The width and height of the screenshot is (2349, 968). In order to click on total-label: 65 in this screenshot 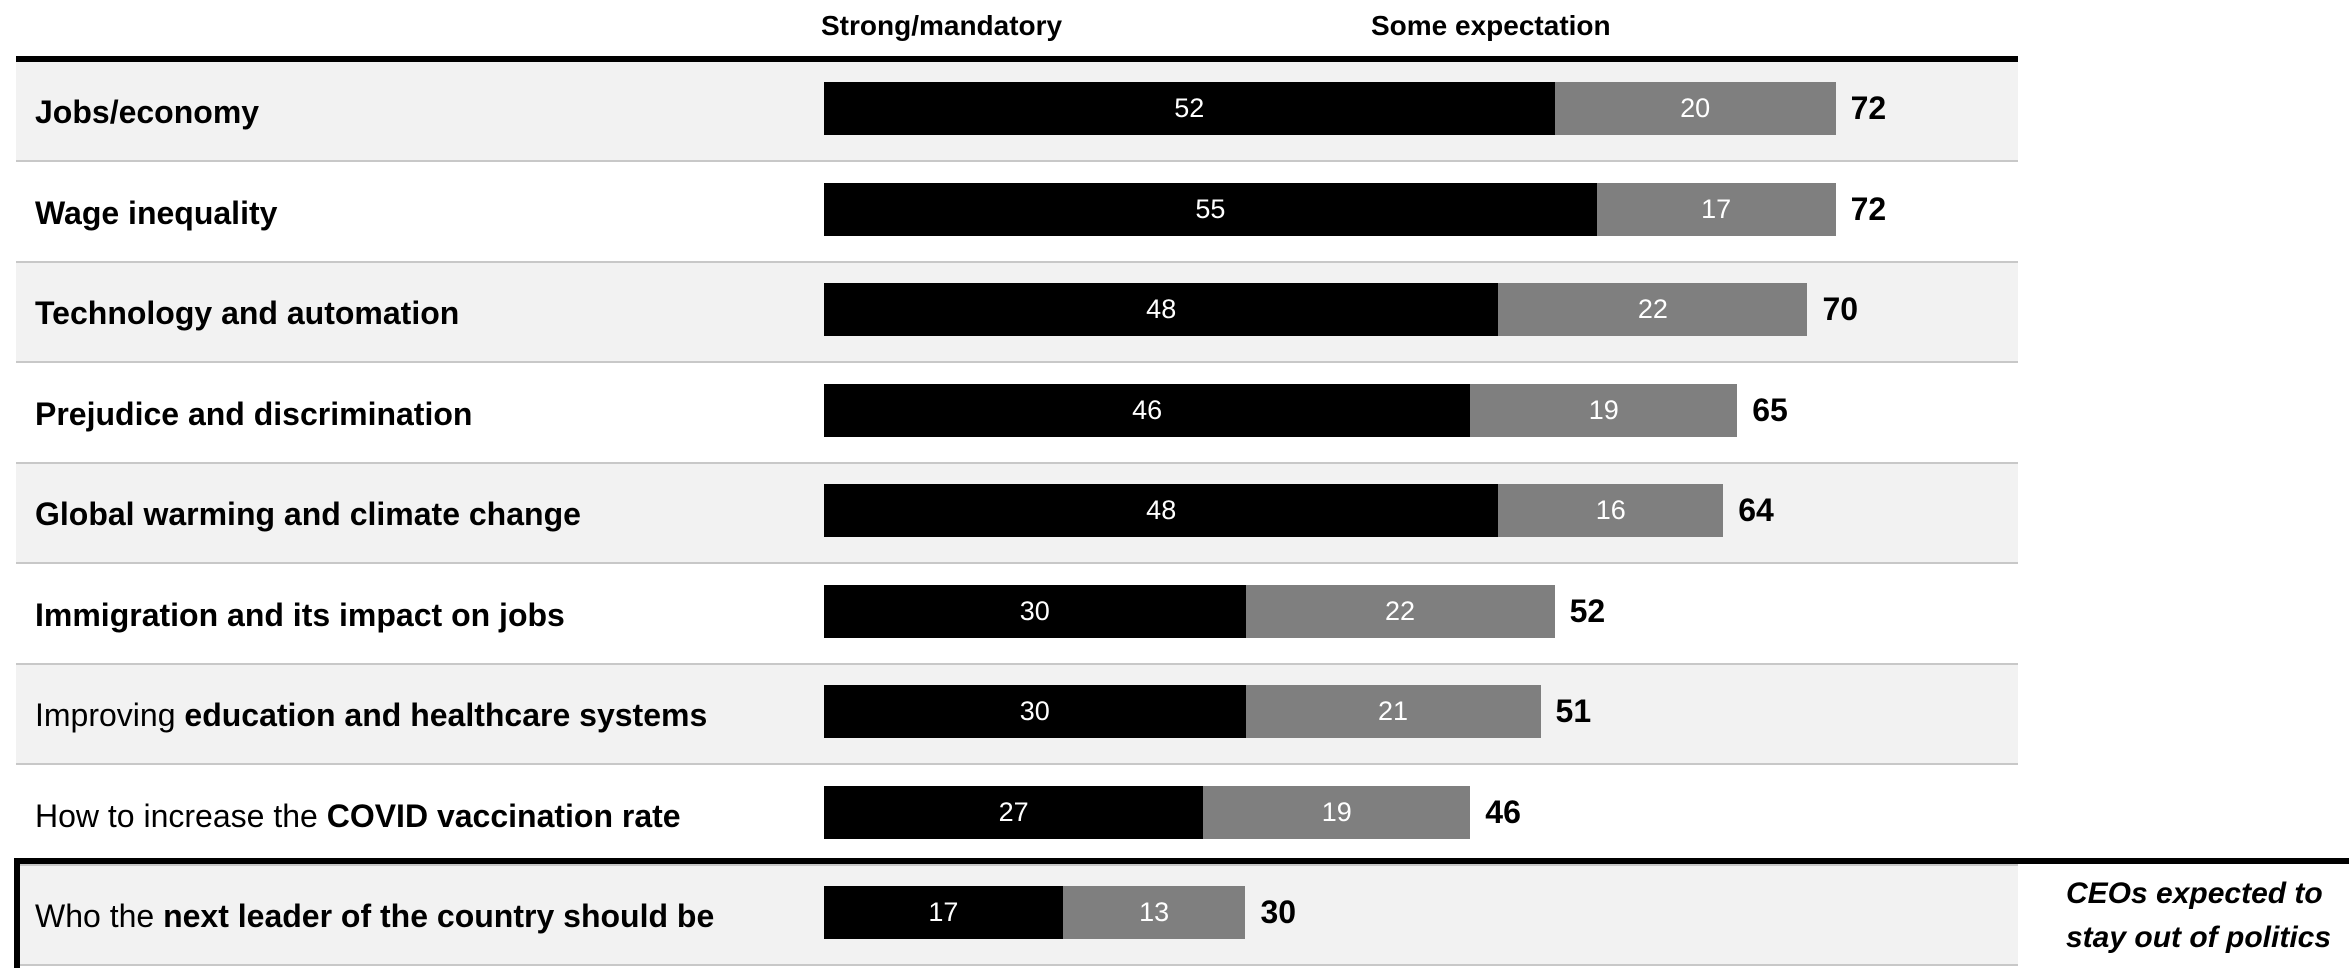, I will do `click(1770, 409)`.